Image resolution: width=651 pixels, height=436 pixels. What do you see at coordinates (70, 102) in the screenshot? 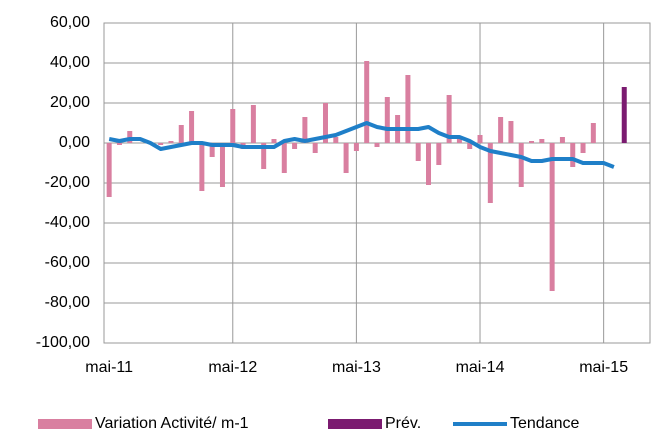
I see `y-tick-label: 20,00` at bounding box center [70, 102].